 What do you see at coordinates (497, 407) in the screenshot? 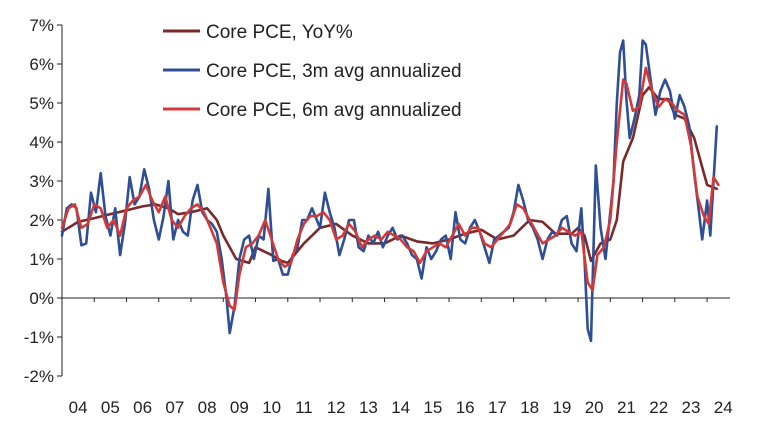
I see `x-tick-label: 17` at bounding box center [497, 407].